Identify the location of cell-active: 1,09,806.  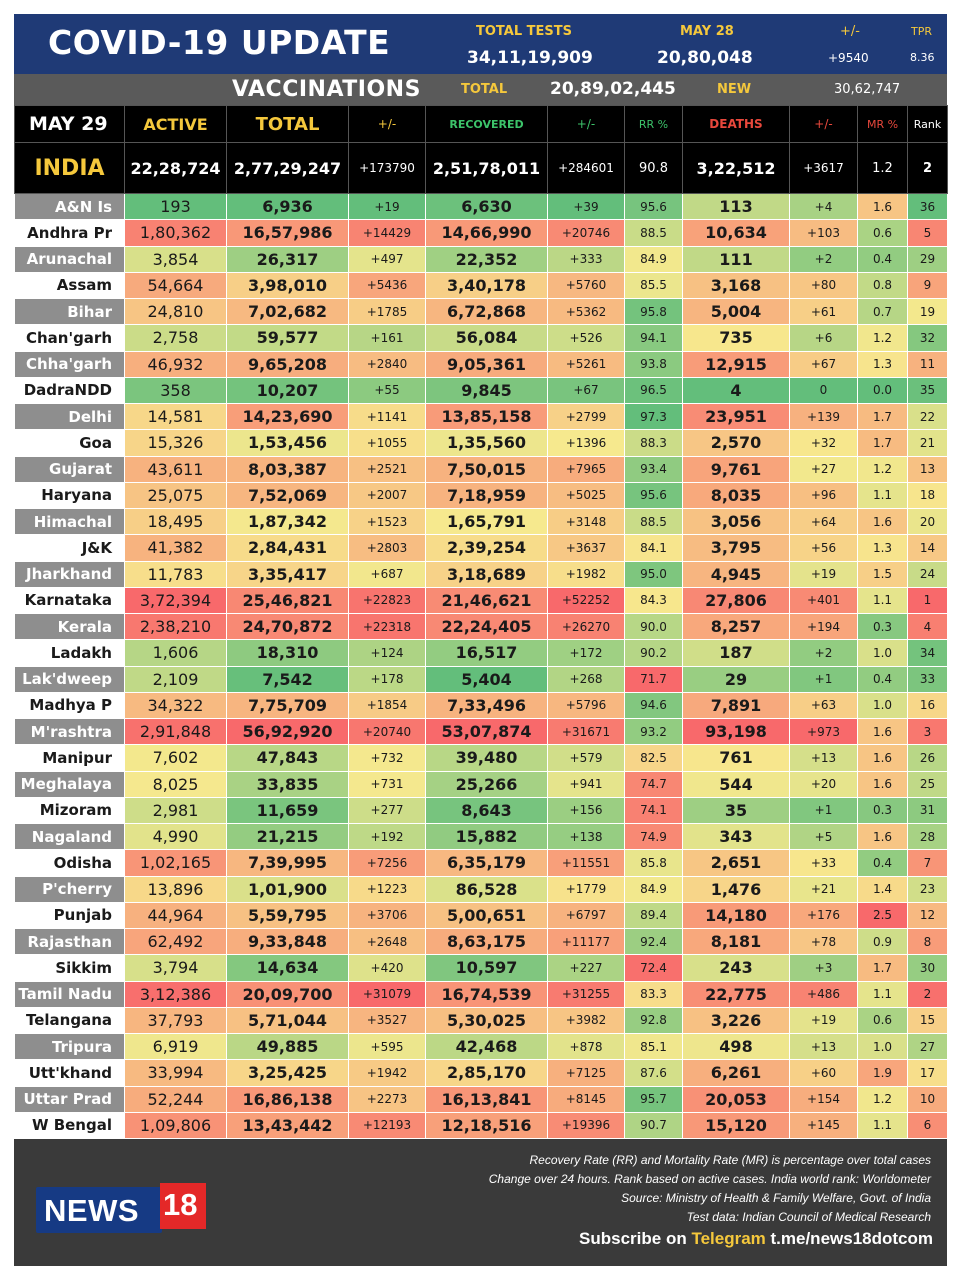
(175, 1125).